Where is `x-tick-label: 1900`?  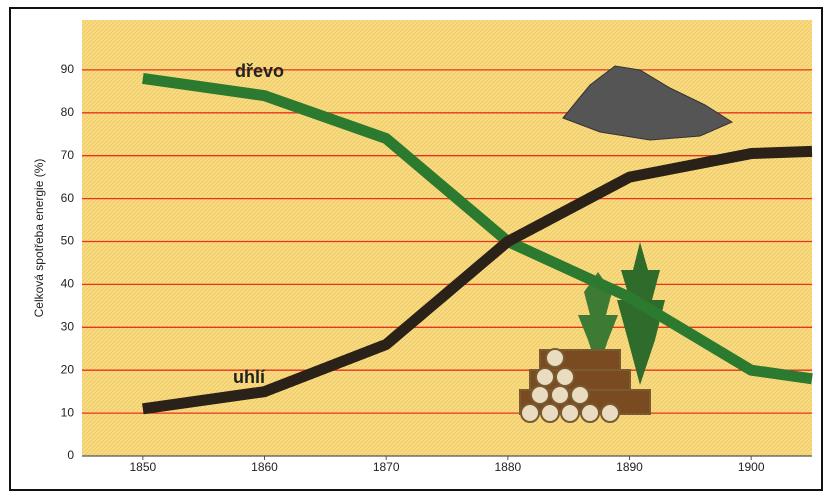 x-tick-label: 1900 is located at coordinates (751, 467).